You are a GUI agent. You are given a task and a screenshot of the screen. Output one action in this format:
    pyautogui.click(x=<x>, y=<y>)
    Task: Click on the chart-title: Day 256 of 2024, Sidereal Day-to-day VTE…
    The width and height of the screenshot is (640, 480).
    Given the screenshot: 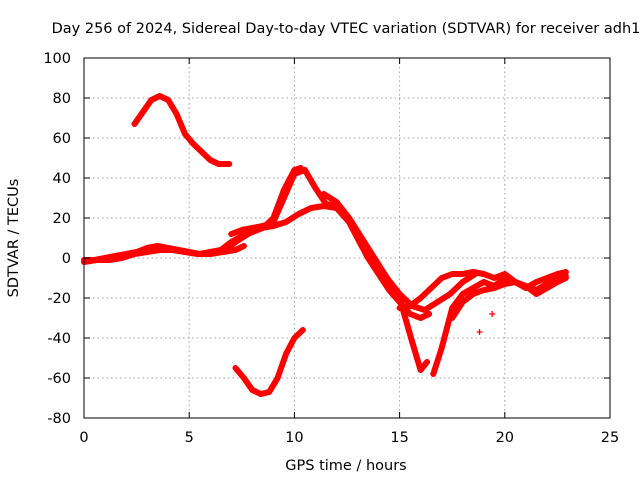 What is the action you would take?
    pyautogui.click(x=346, y=29)
    